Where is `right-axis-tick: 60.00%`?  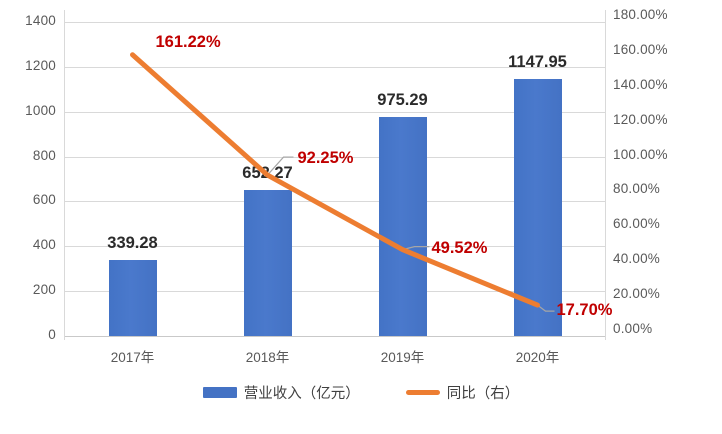
right-axis-tick: 60.00% is located at coordinates (636, 224).